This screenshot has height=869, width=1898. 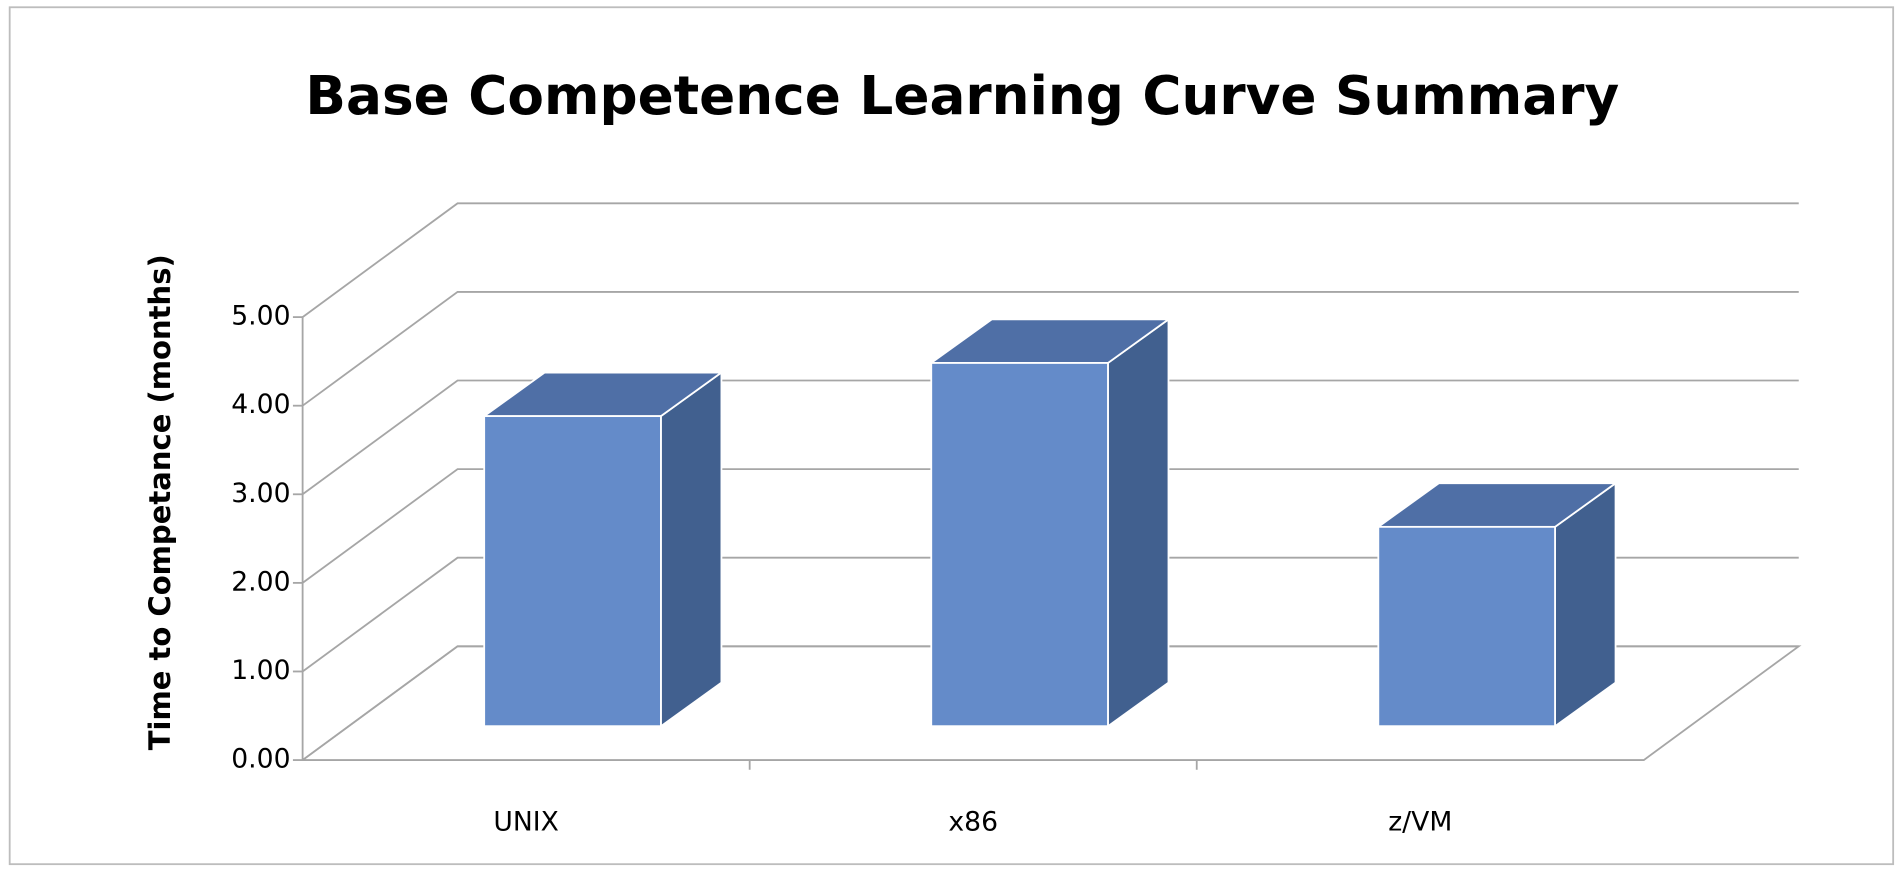 I want to click on y-tick-label: 3.00, so click(x=260, y=493).